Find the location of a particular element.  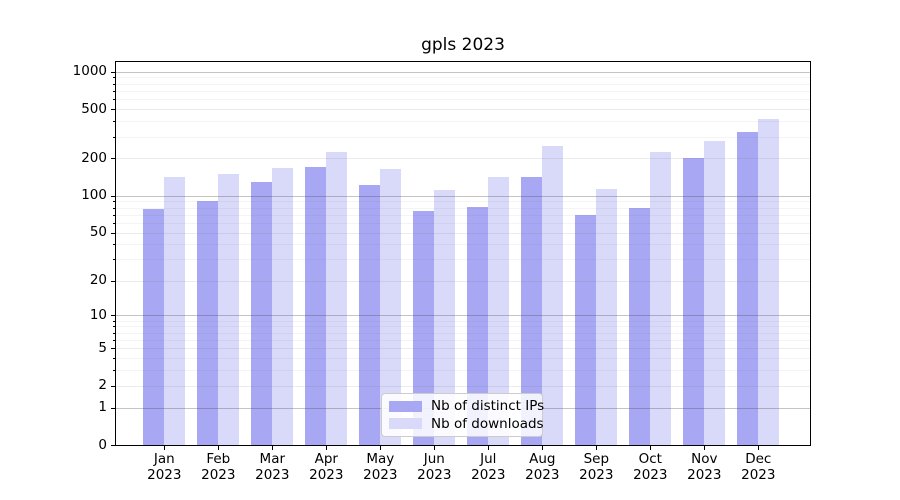

x-tick-mark-oct is located at coordinates (651, 448).